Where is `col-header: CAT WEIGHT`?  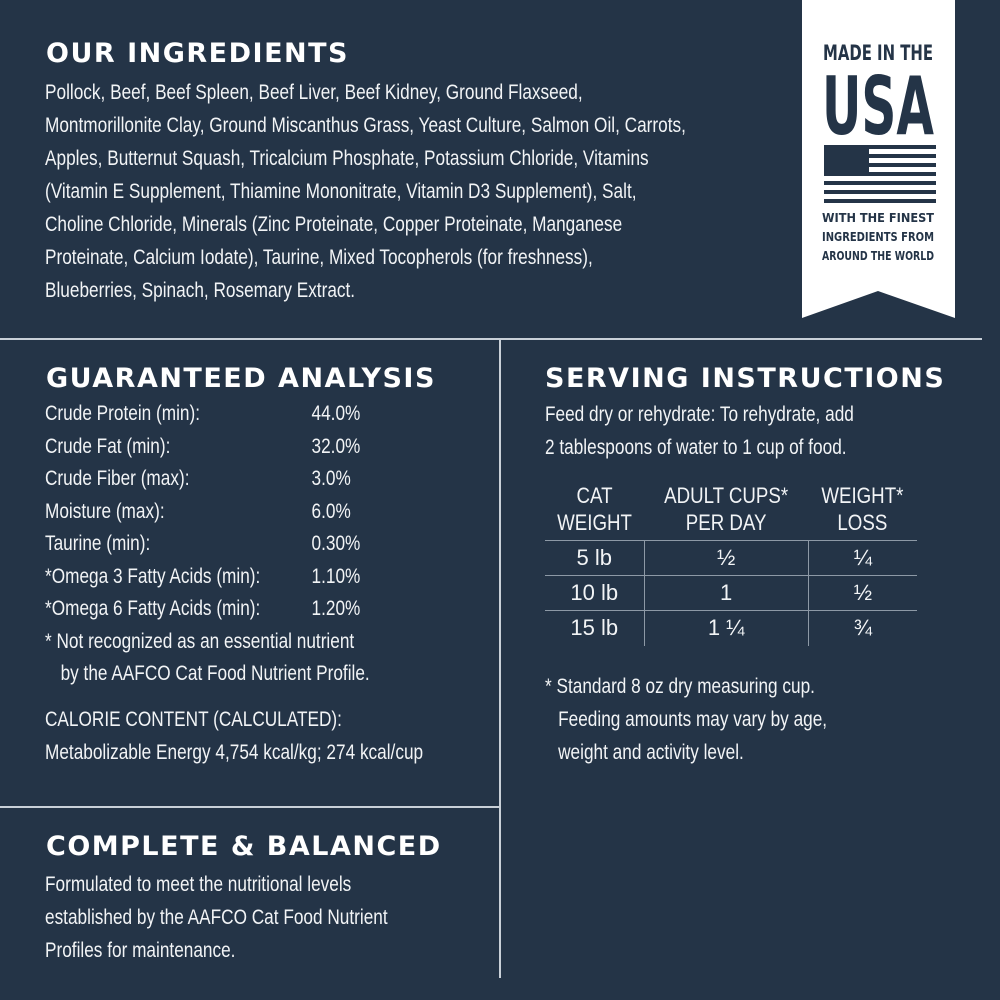 col-header: CAT WEIGHT is located at coordinates (594, 509).